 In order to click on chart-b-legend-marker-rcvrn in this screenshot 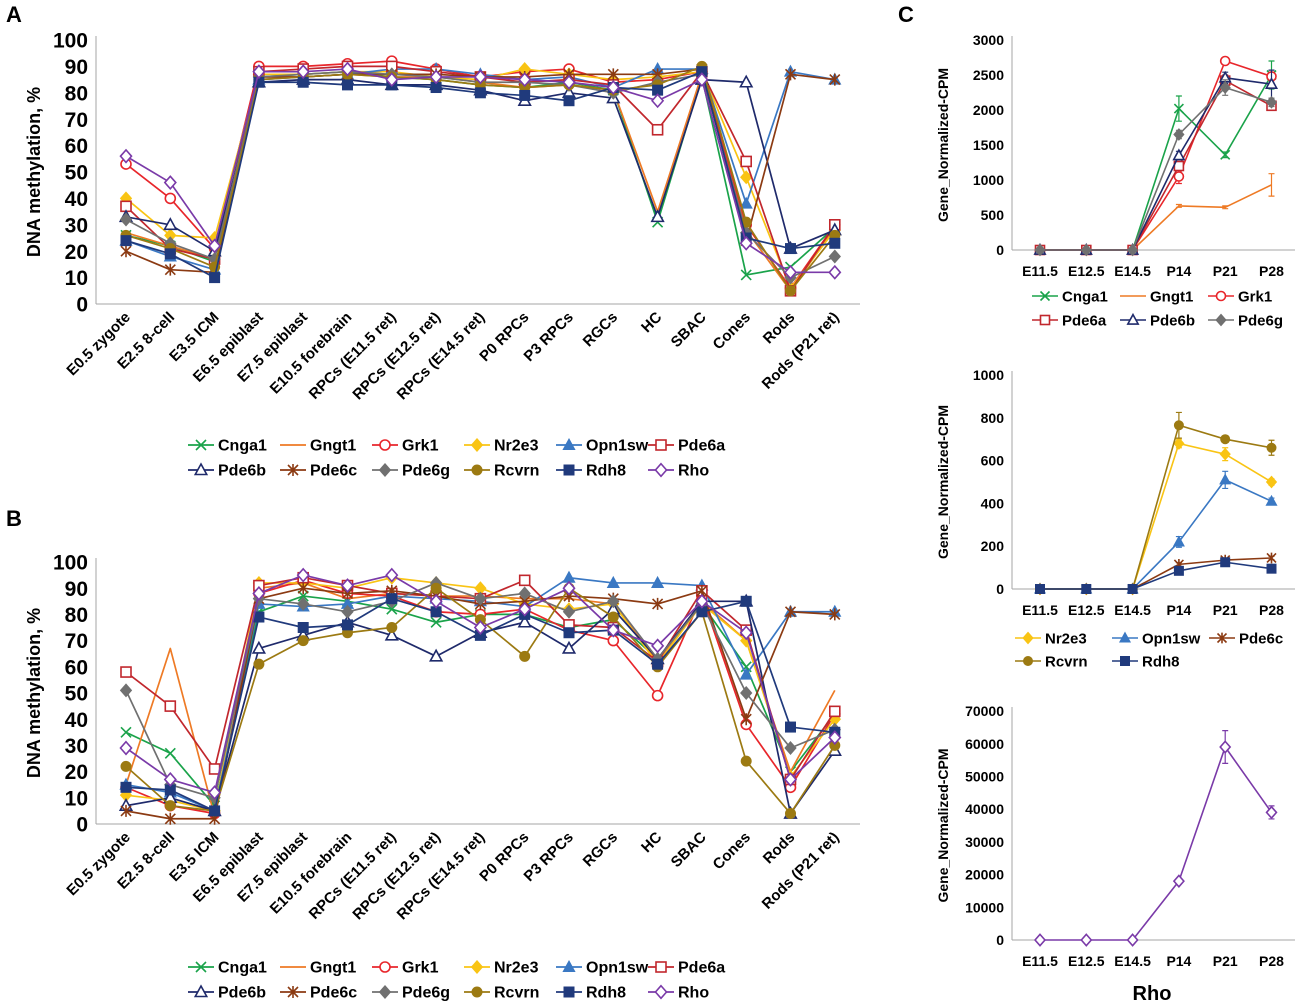, I will do `click(477, 992)`.